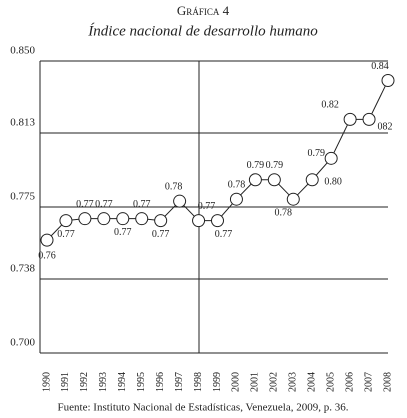  Describe the element at coordinates (22, 123) in the screenshot. I see `y-tick-label: 0.813` at that location.